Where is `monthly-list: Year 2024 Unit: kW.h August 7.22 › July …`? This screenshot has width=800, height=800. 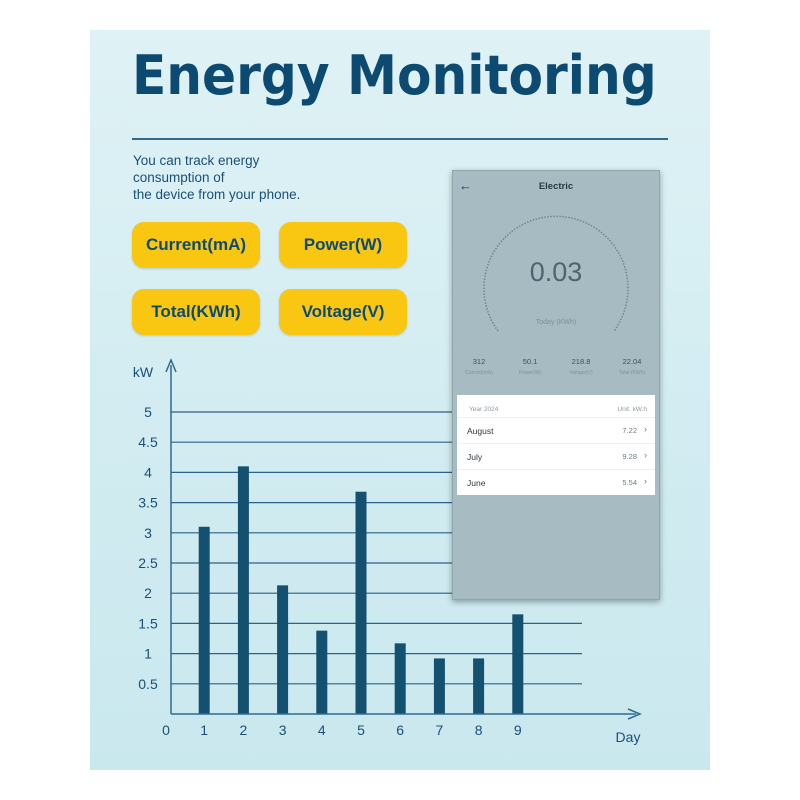
monthly-list: Year 2024 Unit: kW.h August 7.22 › July … is located at coordinates (556, 445).